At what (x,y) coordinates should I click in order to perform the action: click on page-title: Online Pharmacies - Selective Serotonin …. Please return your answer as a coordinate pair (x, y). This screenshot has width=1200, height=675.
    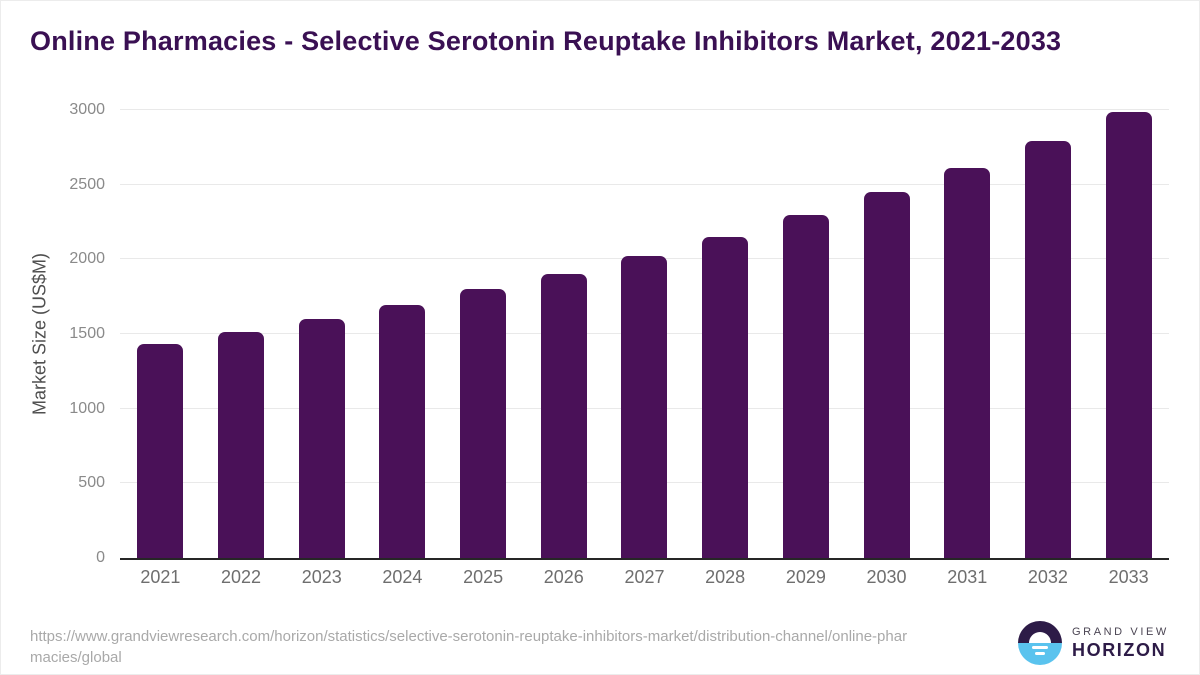
    Looking at the image, I should click on (546, 41).